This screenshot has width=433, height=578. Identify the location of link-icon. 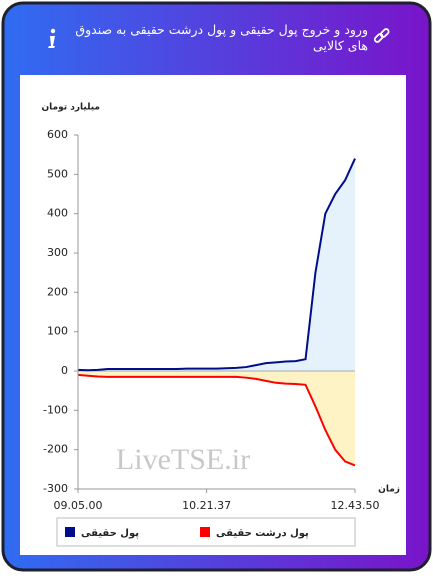
(381, 35).